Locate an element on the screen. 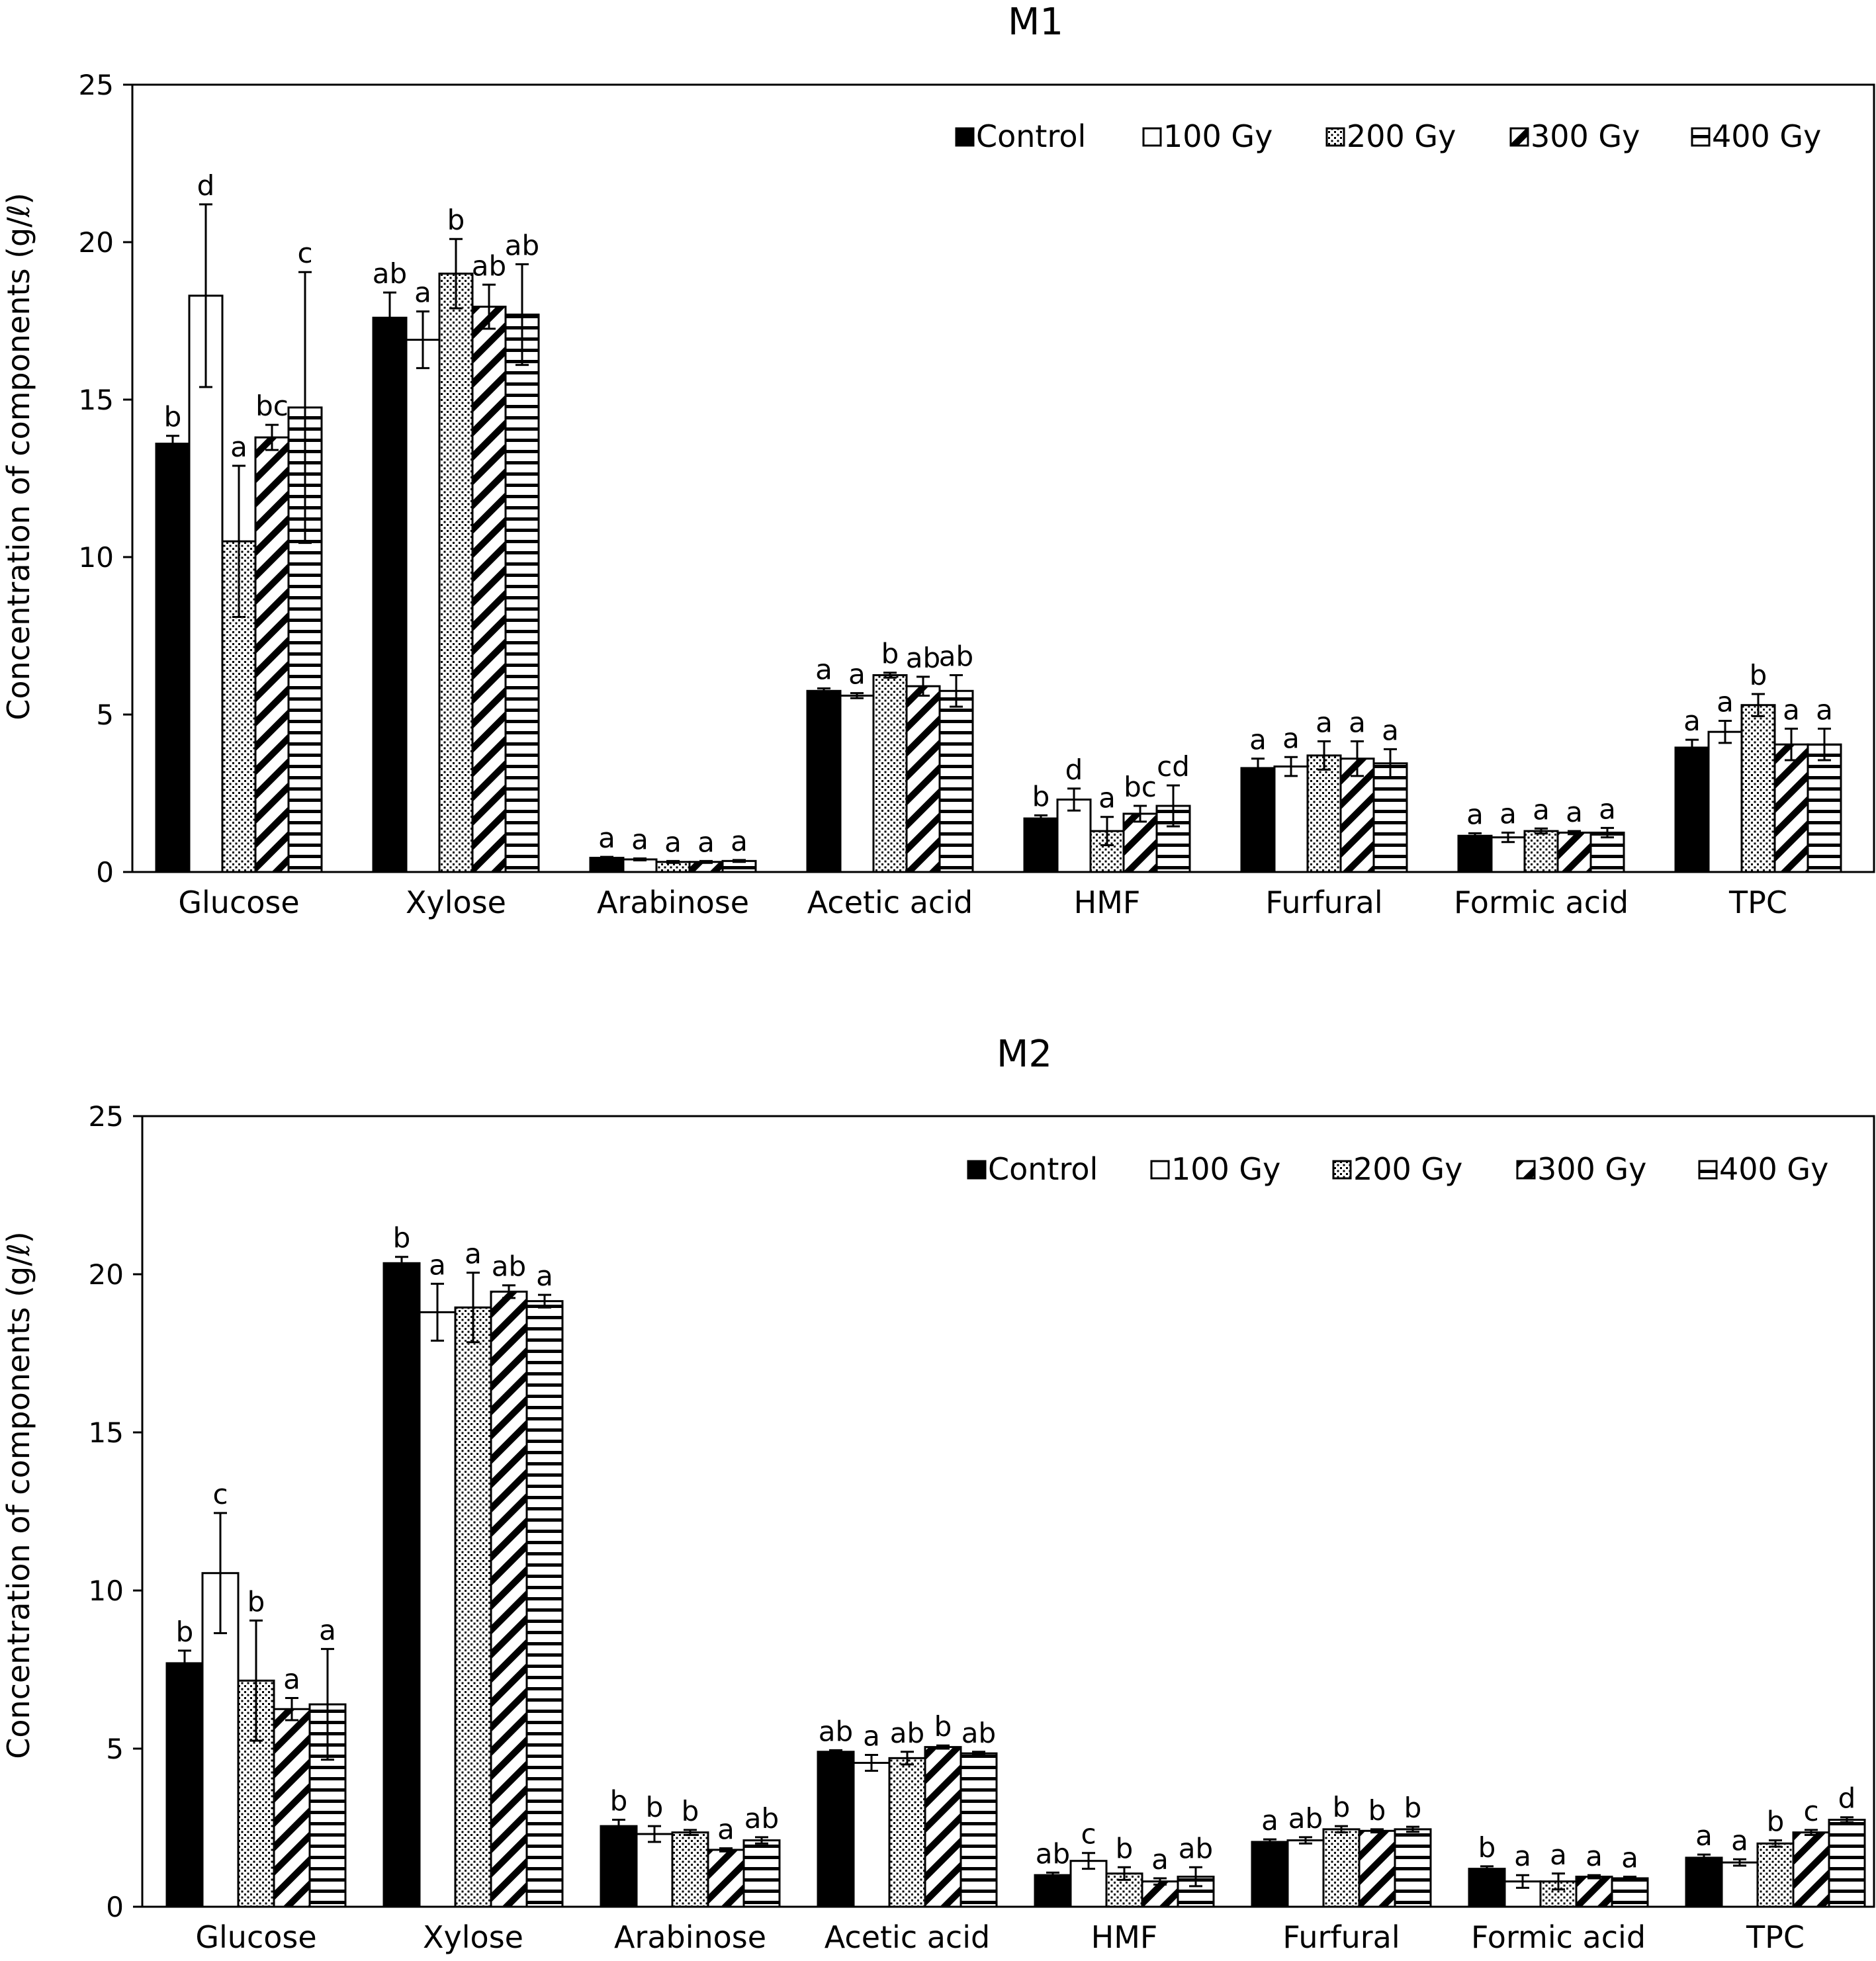 Image resolution: width=1876 pixels, height=1961 pixels. y-tick-label: 5 is located at coordinates (115, 1749).